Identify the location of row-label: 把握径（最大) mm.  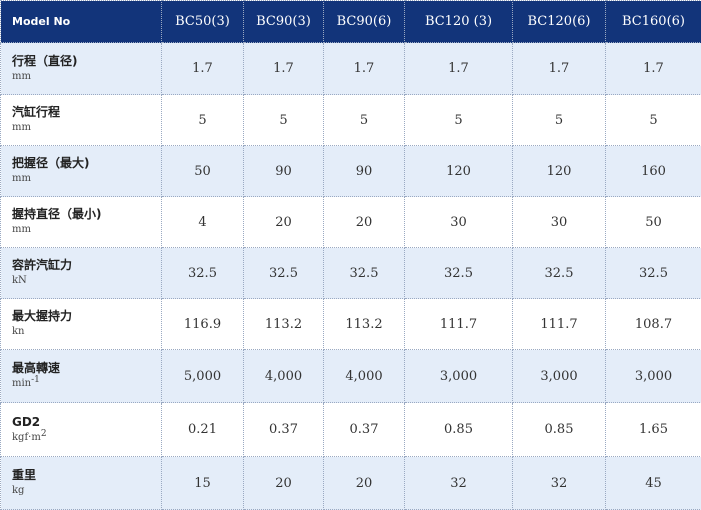
(81, 171).